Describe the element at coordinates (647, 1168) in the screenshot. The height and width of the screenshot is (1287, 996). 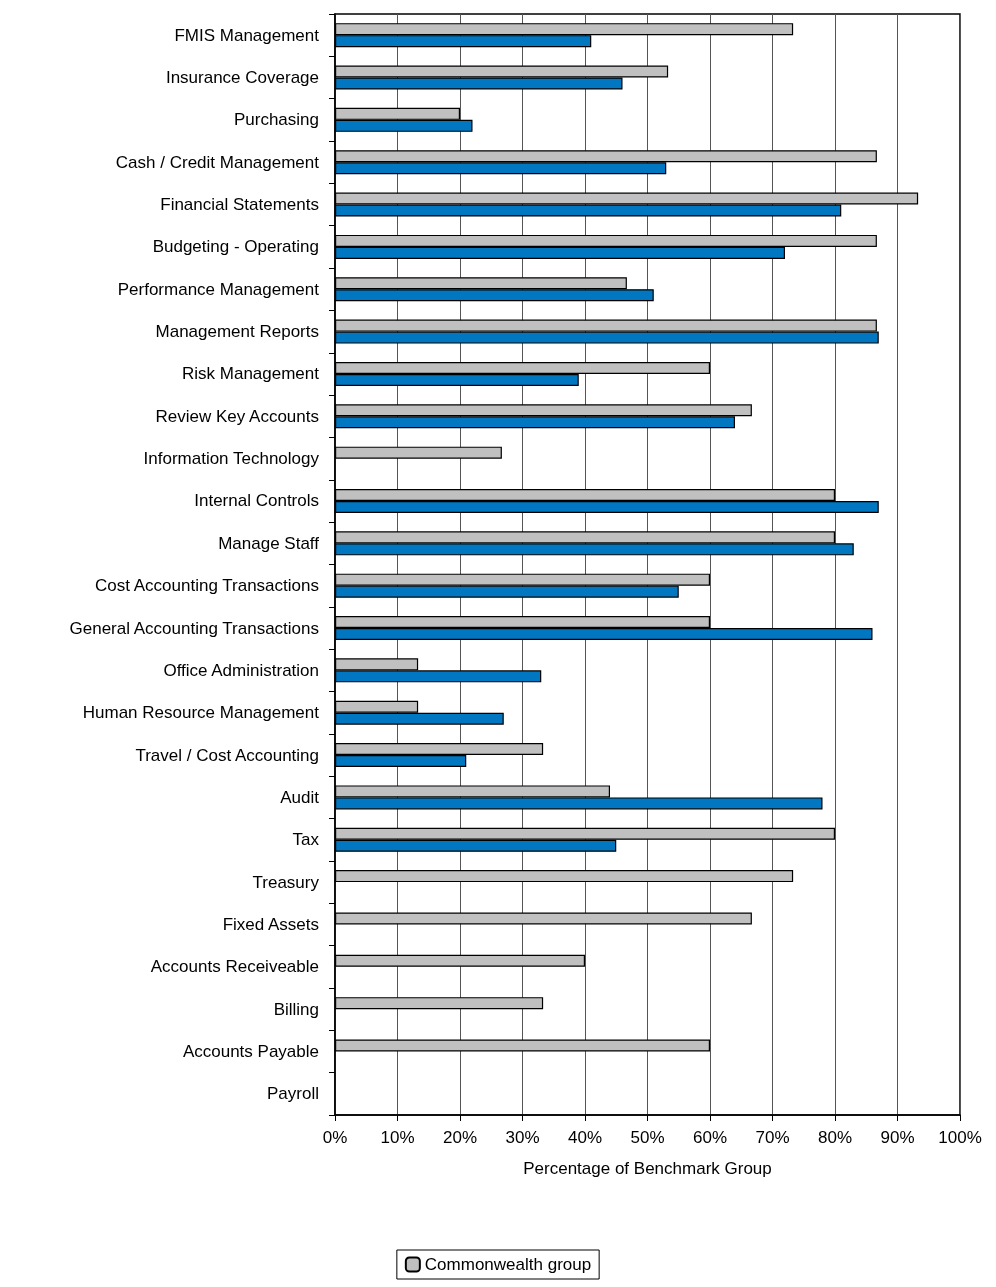
I see `x-axis-title: Percentage of Benchmark Group` at that location.